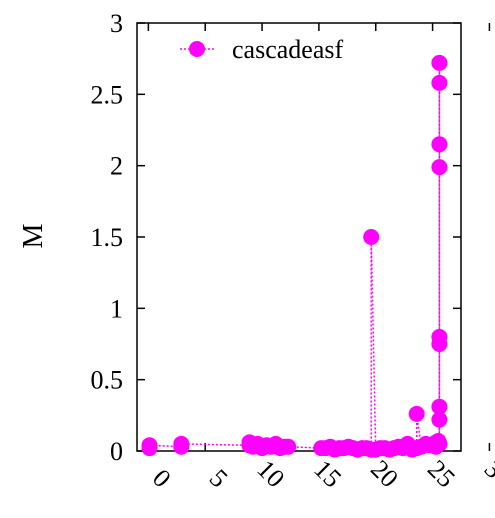 The height and width of the screenshot is (518, 495). Describe the element at coordinates (33, 235) in the screenshot. I see `y-axis-label: M` at that location.